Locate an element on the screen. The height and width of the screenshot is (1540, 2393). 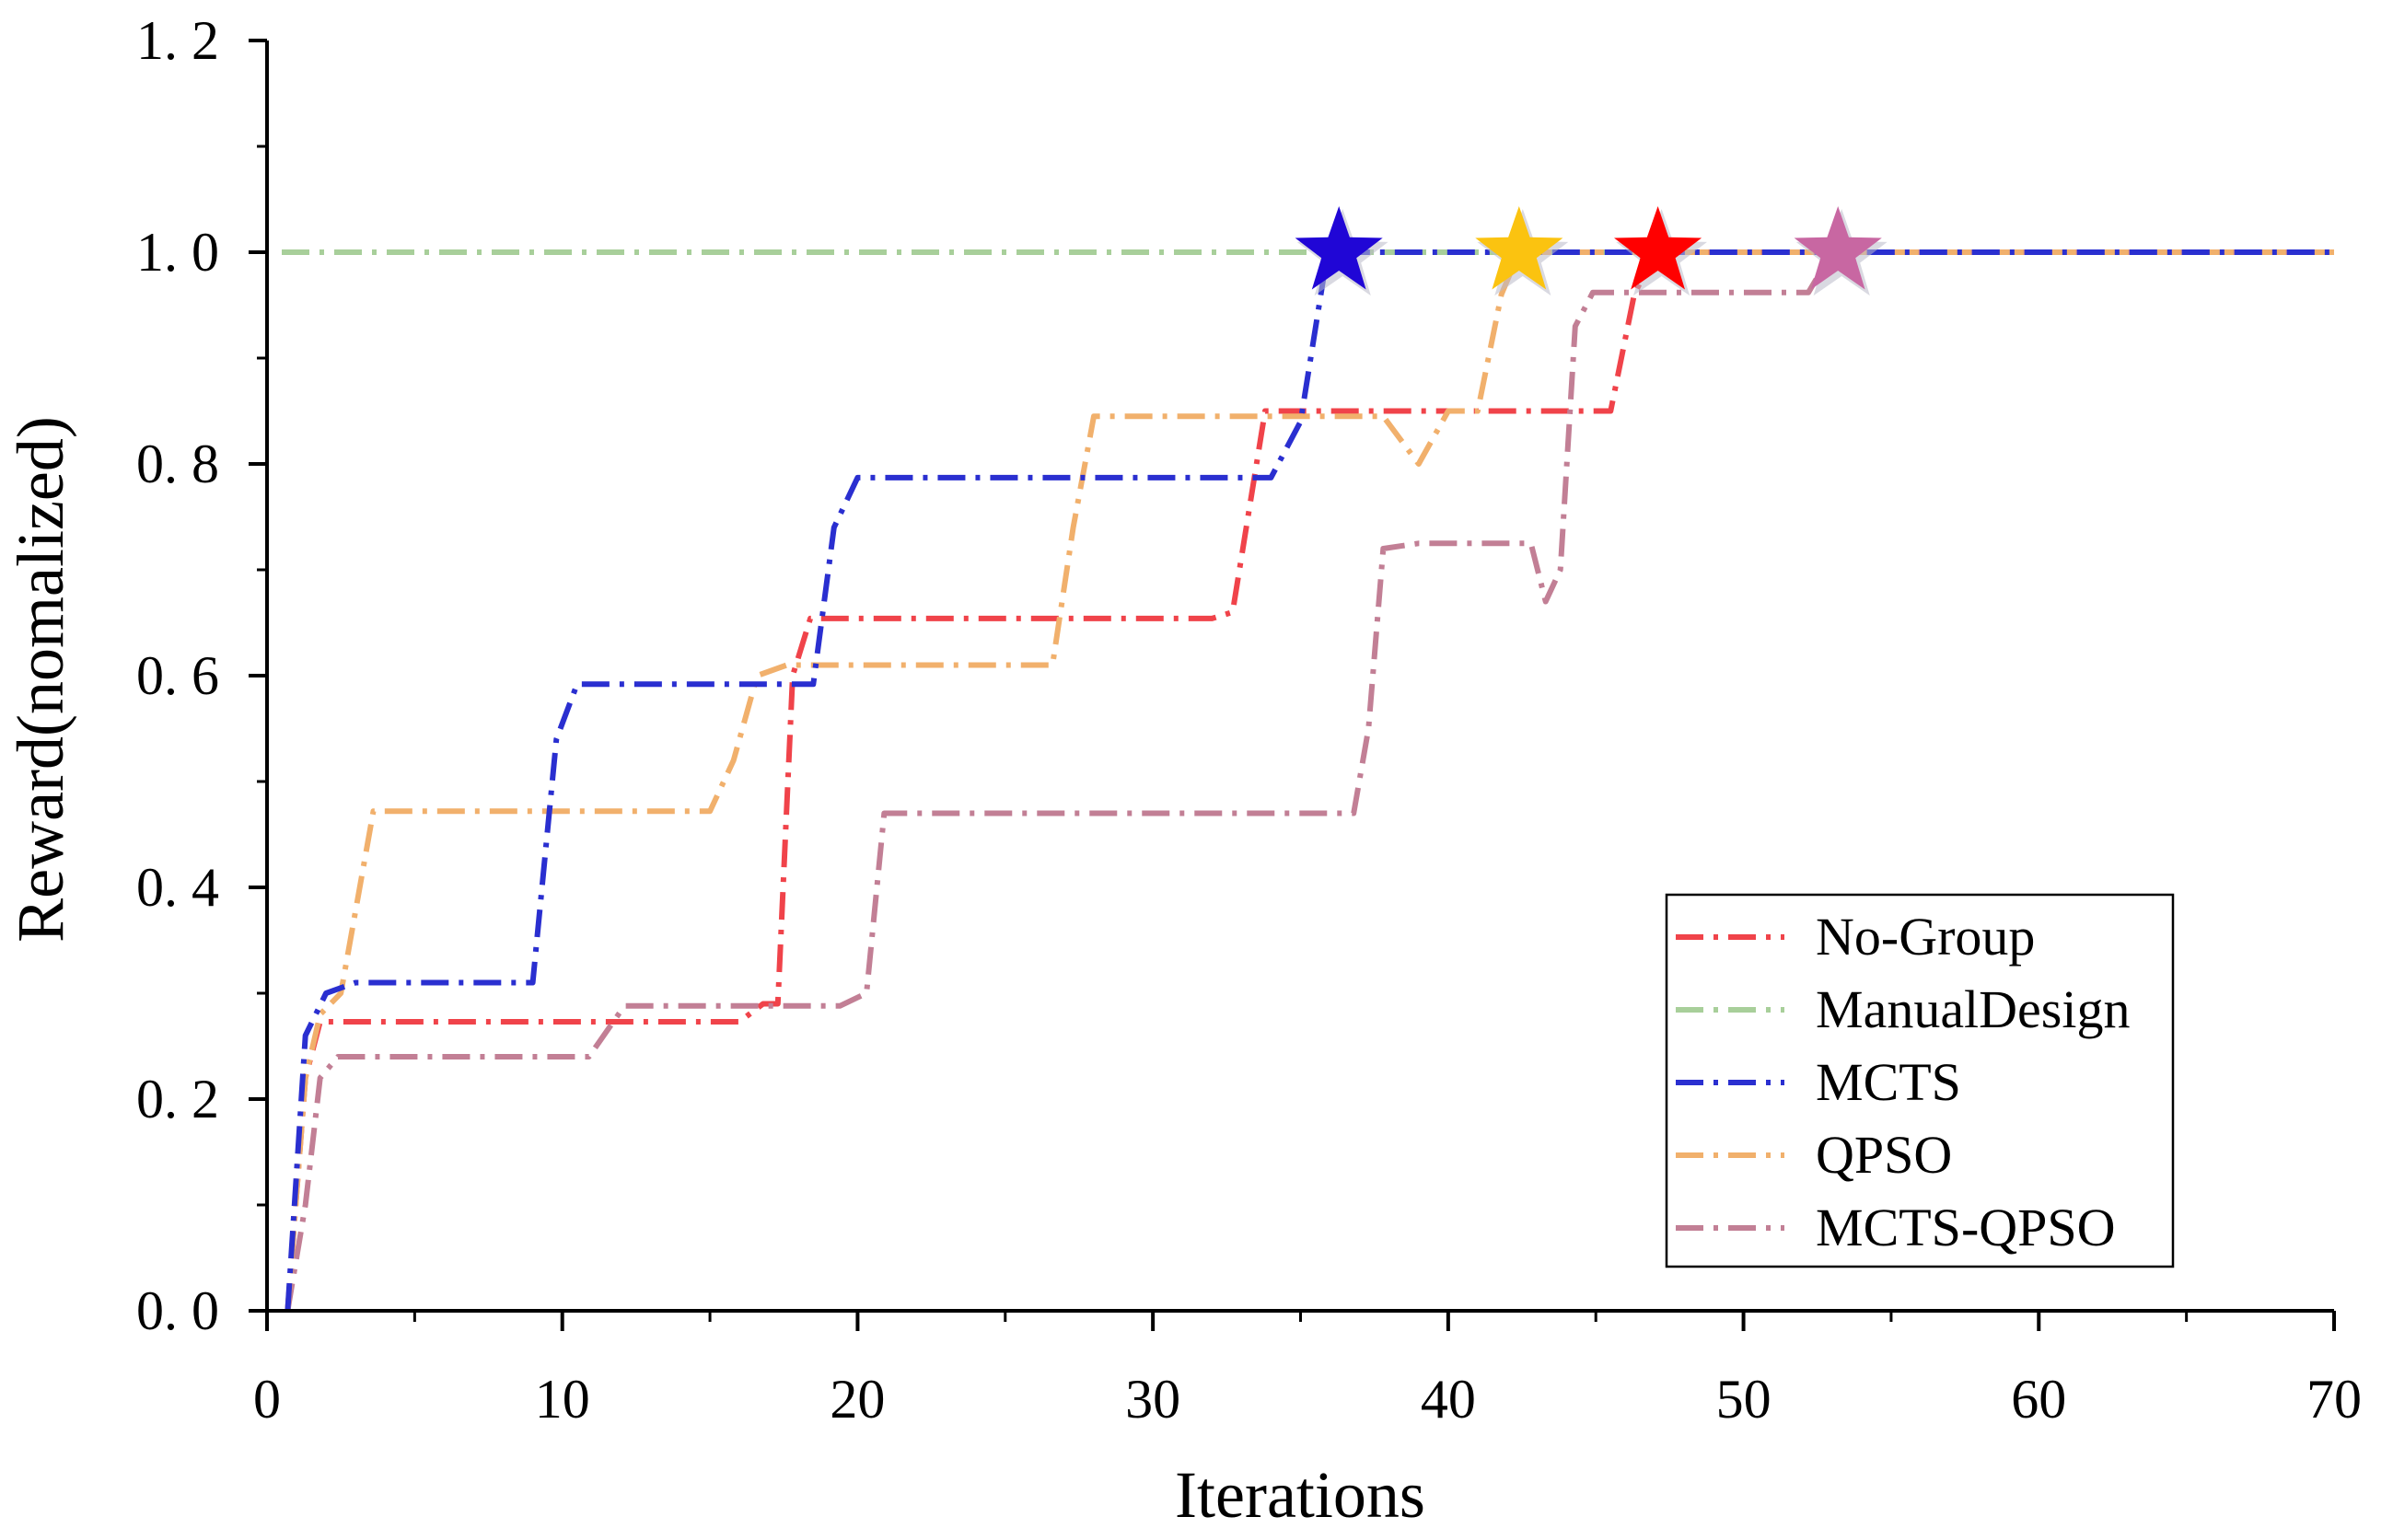
legend-box is located at coordinates (1920, 1080).